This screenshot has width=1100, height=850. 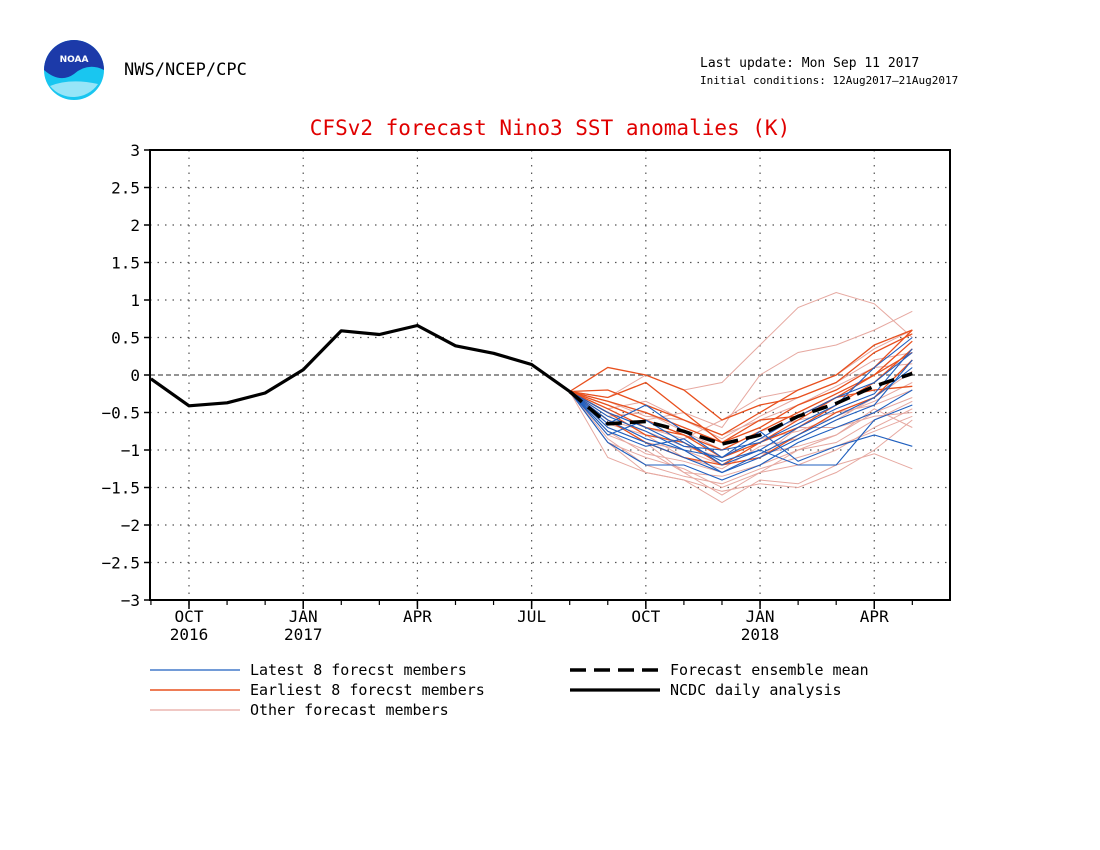 I want to click on initial-conditions-label: Initial conditions: 12Aug2017–21Aug2017, so click(x=829, y=80).